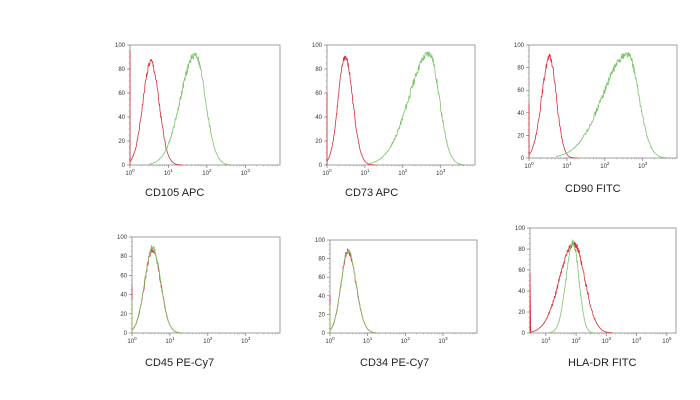 The image size is (700, 400). I want to click on x-tick-label: 10⁵, so click(667, 340).